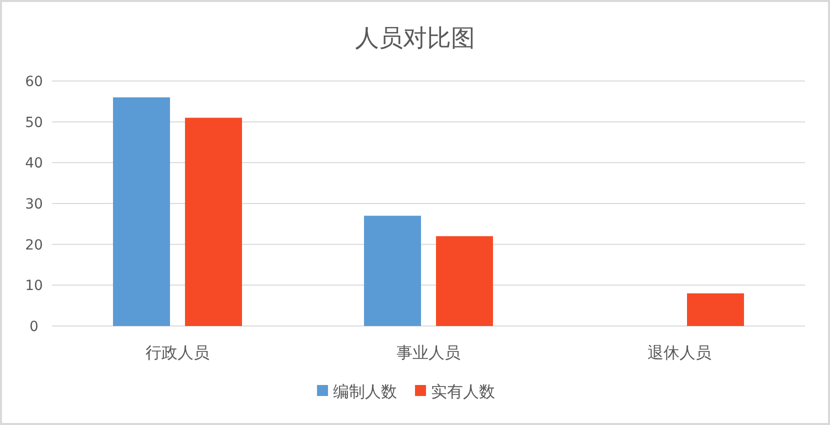 This screenshot has width=830, height=425. Describe the element at coordinates (34, 327) in the screenshot. I see `y-tick-label: 0` at that location.